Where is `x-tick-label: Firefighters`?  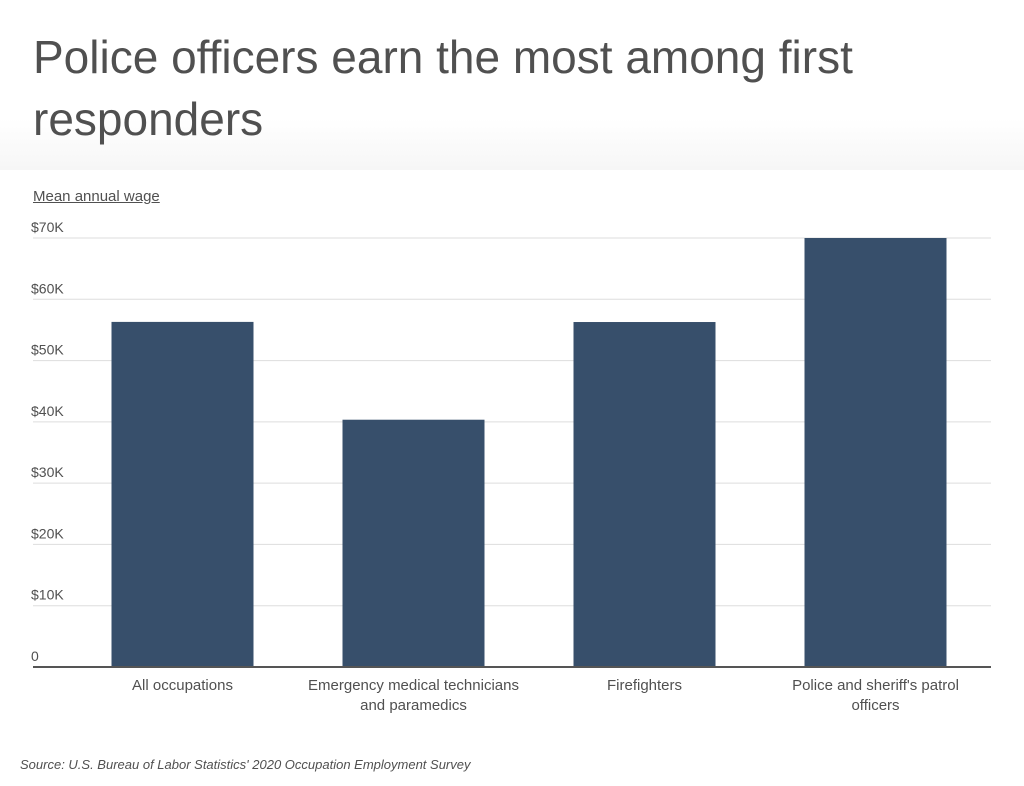
x-tick-label: Firefighters is located at coordinates (644, 685).